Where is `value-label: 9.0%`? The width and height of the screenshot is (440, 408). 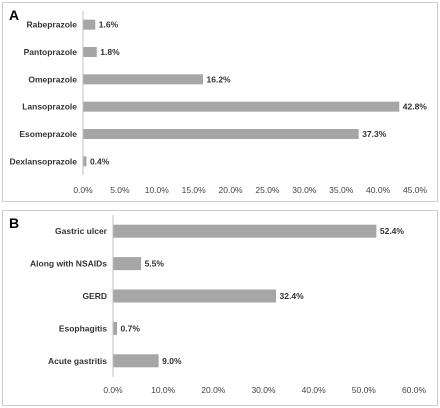
value-label: 9.0% is located at coordinates (172, 361).